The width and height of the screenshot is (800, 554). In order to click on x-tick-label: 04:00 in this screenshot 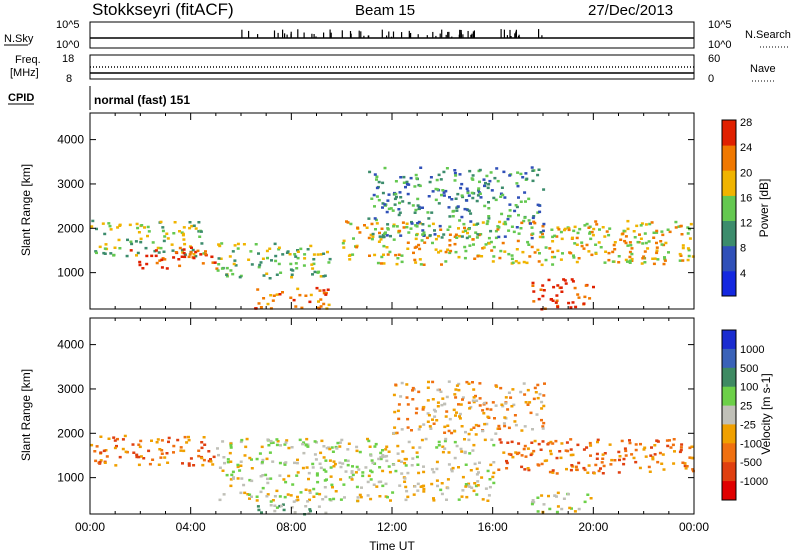, I will do `click(191, 527)`.